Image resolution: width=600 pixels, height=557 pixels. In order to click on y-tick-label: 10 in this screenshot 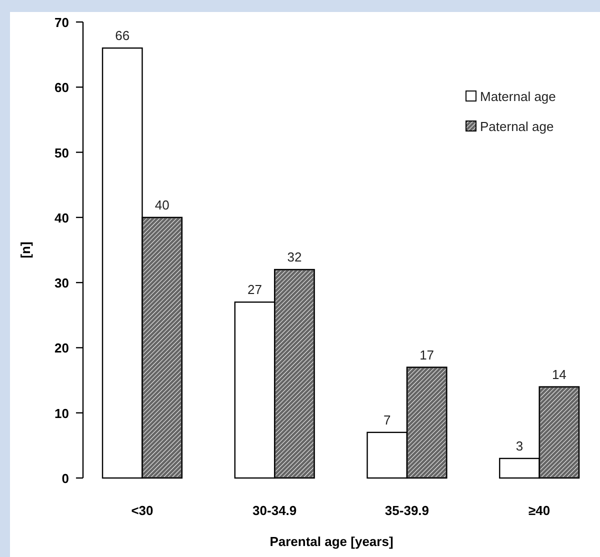, I will do `click(61, 413)`.